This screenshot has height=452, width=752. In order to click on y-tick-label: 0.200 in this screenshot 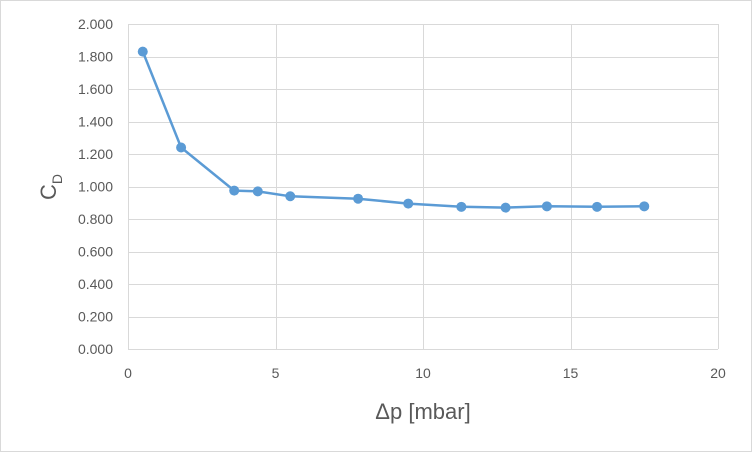, I will do `click(95, 317)`.